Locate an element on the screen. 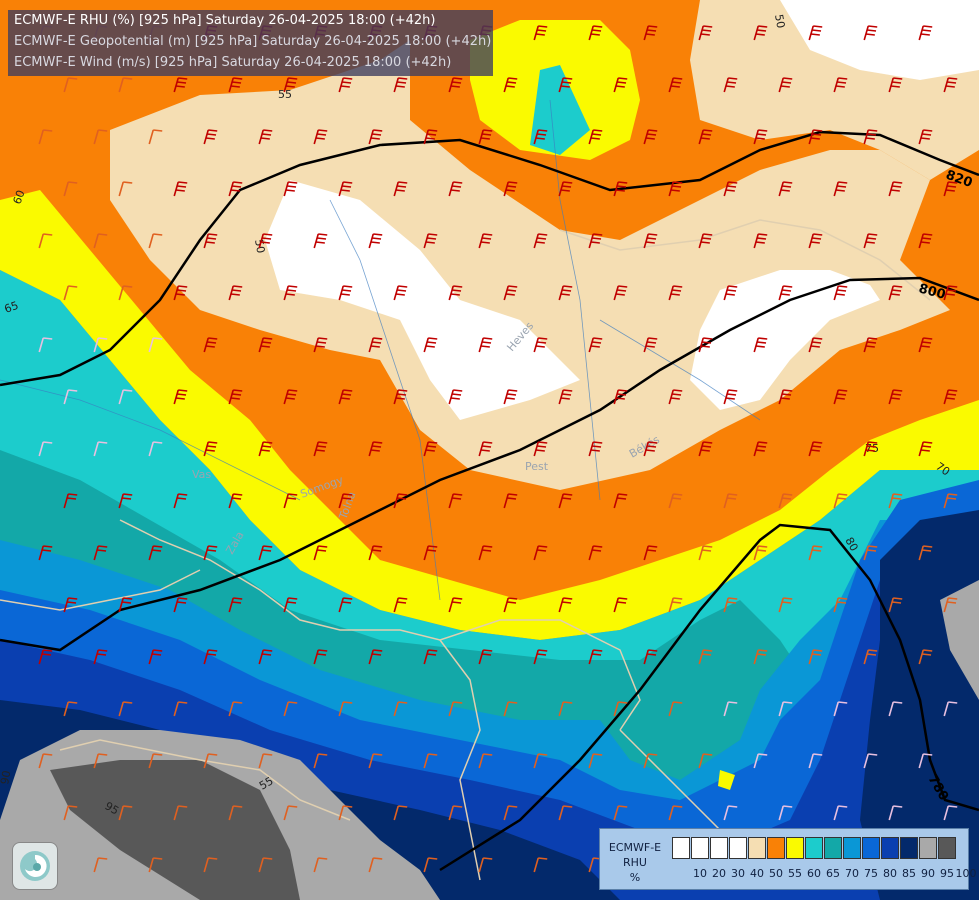  legend-tick-label: 90 is located at coordinates (928, 873).